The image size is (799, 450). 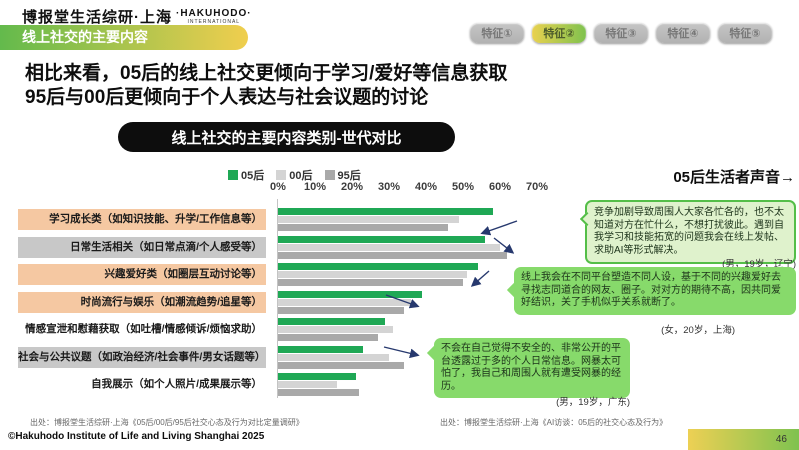 I want to click on hakuhodo-logo: ·HAKUHODO· INTERNATIONAL, so click(x=214, y=16).